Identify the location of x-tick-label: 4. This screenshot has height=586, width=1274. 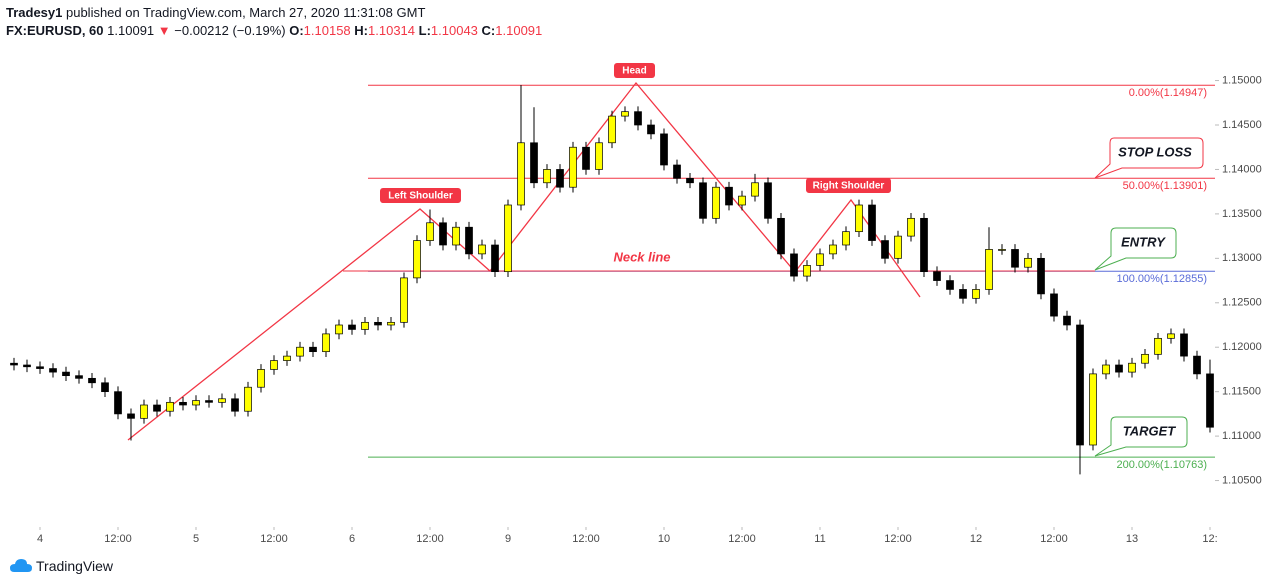
(40, 539).